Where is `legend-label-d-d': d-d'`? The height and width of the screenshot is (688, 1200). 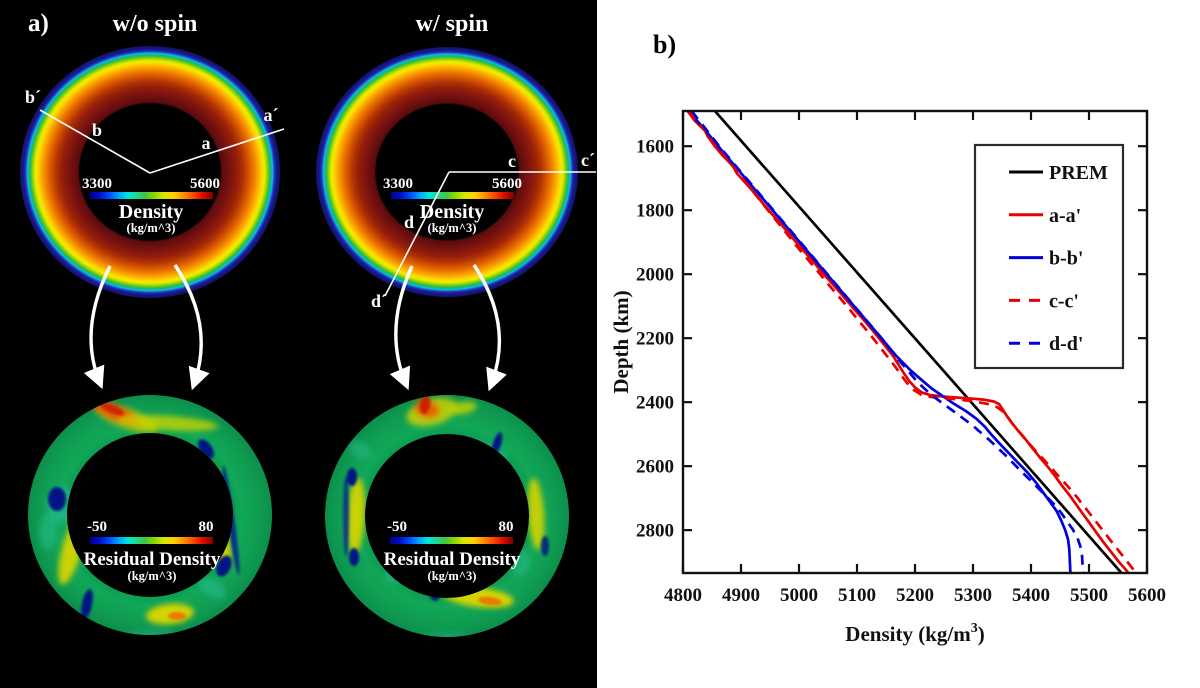
legend-label-d-d': d-d' is located at coordinates (1066, 344).